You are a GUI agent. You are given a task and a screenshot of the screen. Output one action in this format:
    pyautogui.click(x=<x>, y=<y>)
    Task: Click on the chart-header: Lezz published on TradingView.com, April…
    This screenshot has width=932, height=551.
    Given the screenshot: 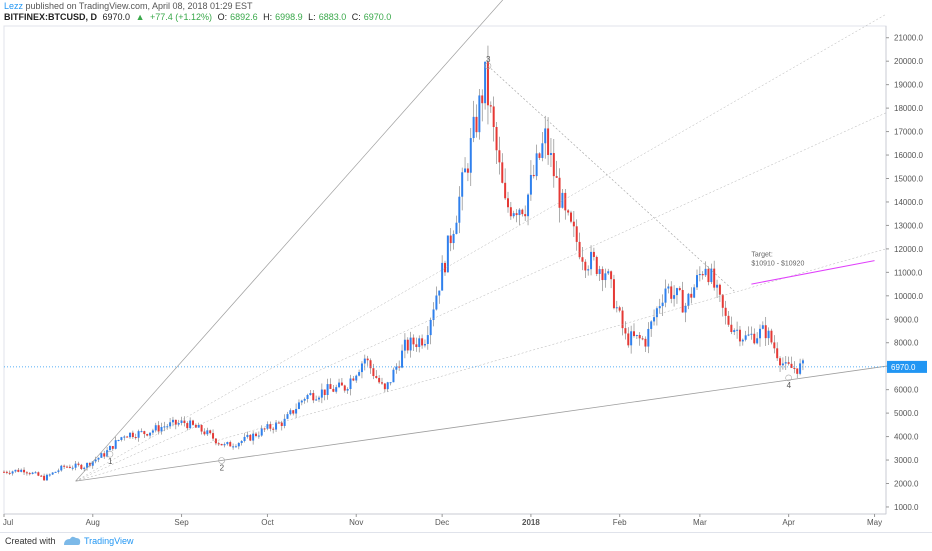 What is the action you would take?
    pyautogui.click(x=466, y=12)
    